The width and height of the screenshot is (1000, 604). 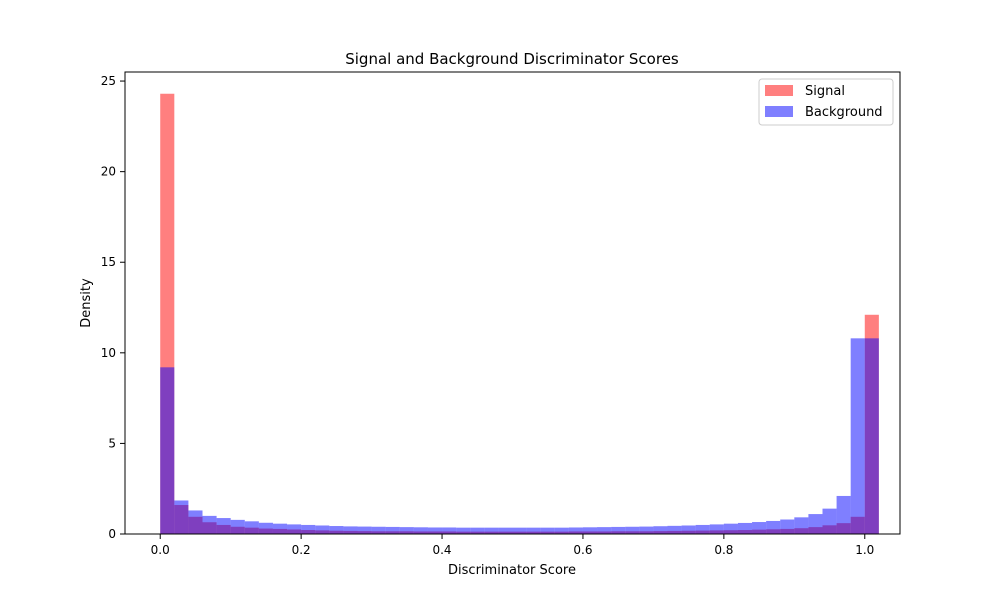 What do you see at coordinates (441, 550) in the screenshot?
I see `x-tick-label: 0.4` at bounding box center [441, 550].